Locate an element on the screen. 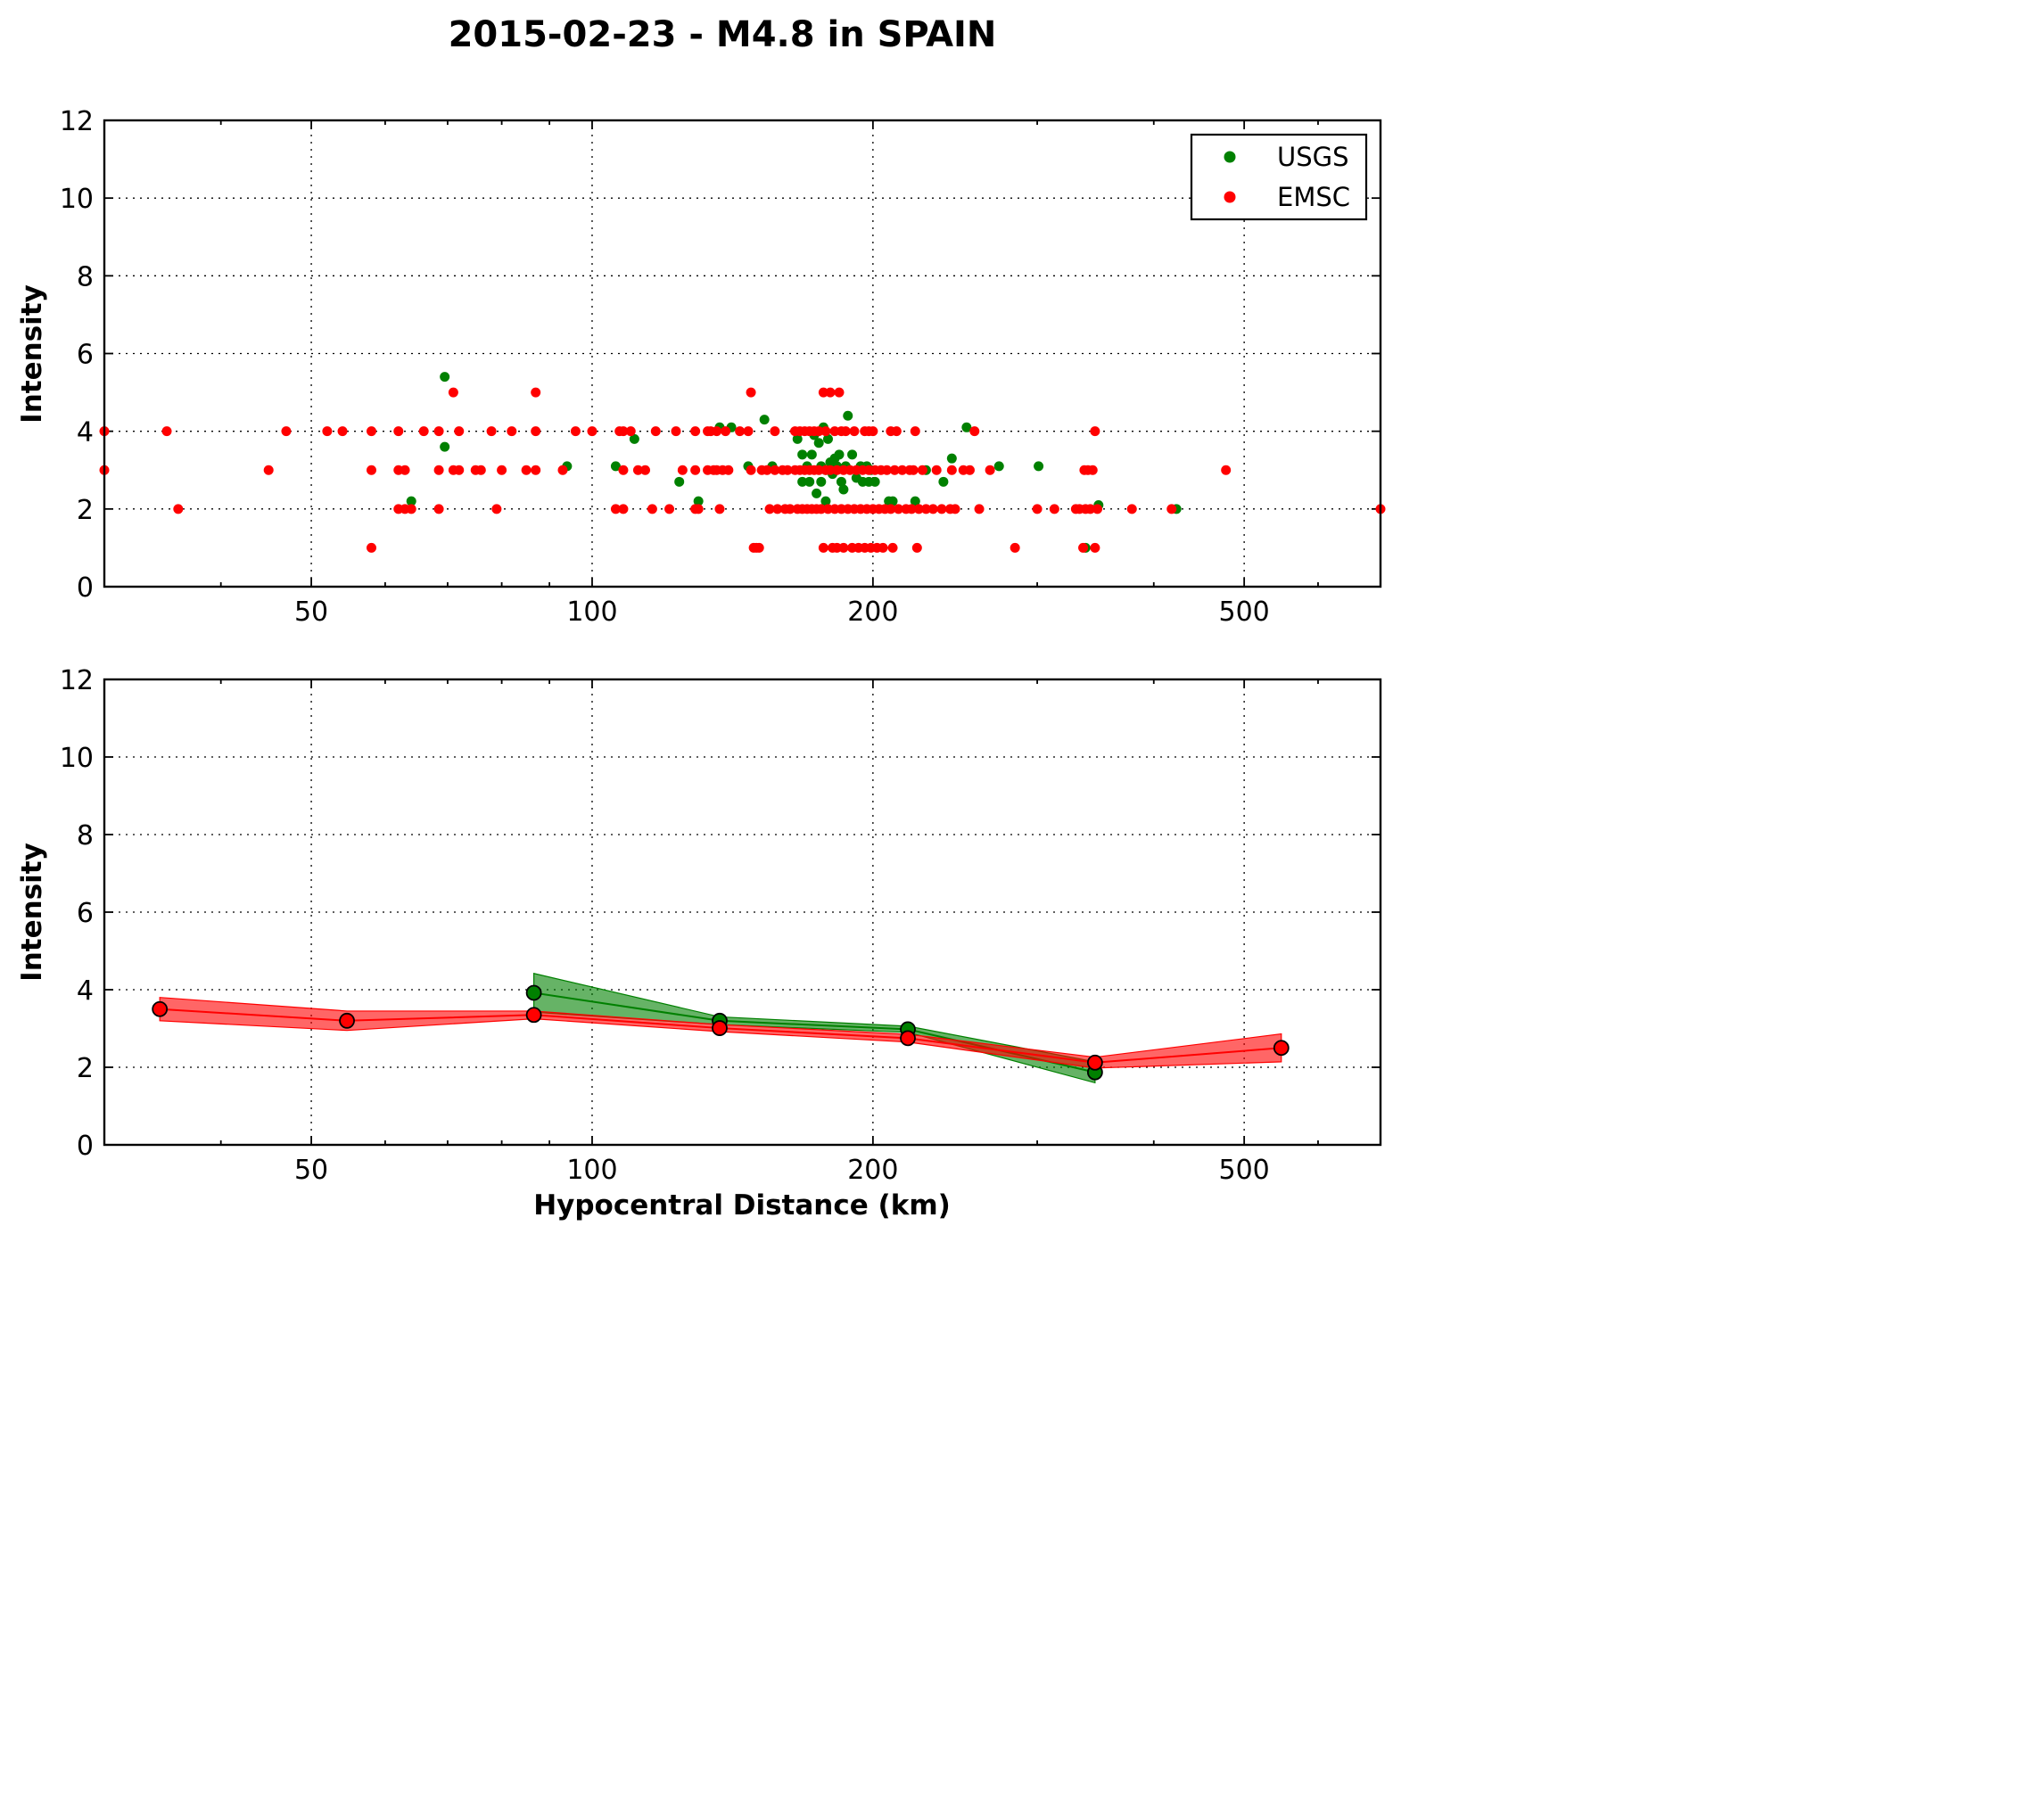  top-scatter-points is located at coordinates (743, 462).